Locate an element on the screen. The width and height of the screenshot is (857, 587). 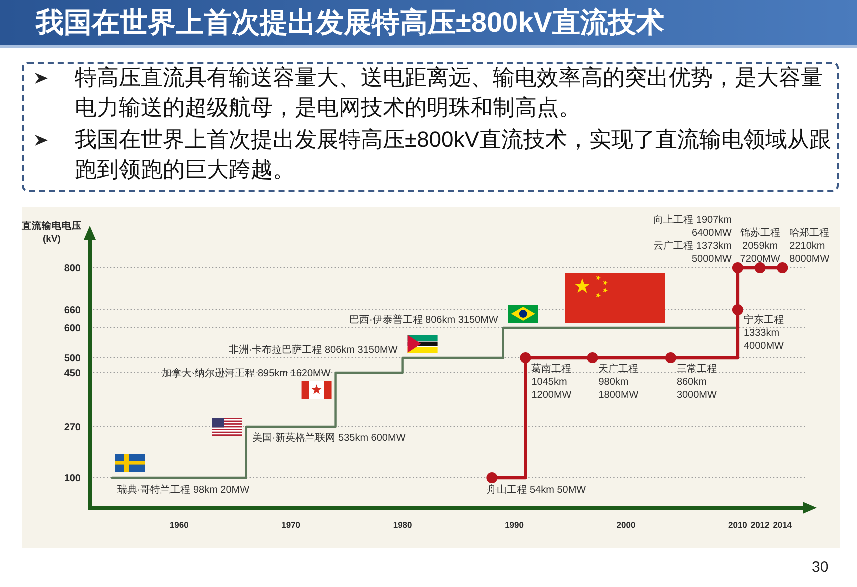
x-tick-label: 1990 is located at coordinates (514, 525).